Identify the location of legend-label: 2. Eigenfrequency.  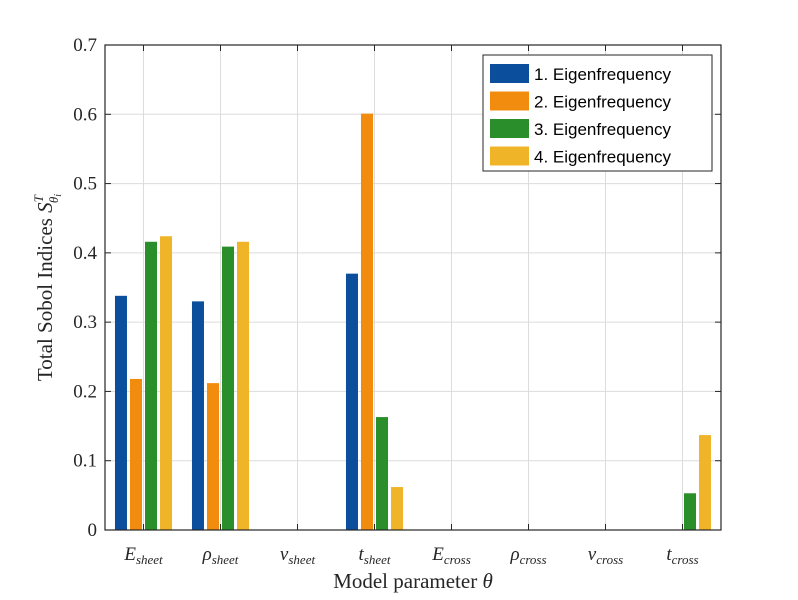
(603, 102).